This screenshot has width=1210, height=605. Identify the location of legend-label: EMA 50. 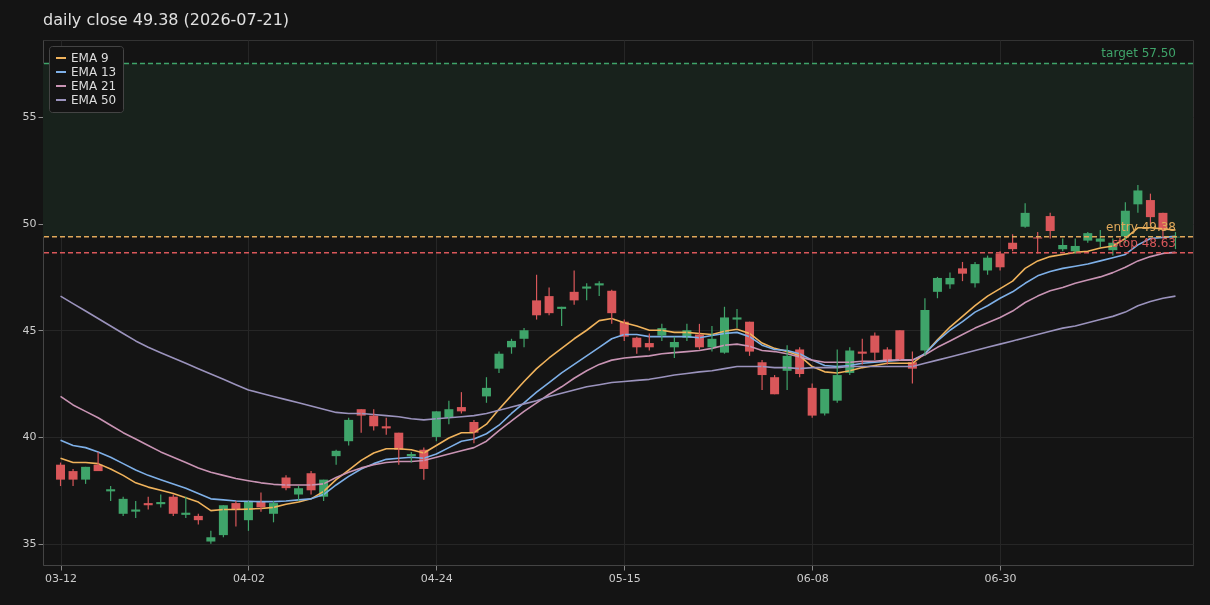
(94, 100).